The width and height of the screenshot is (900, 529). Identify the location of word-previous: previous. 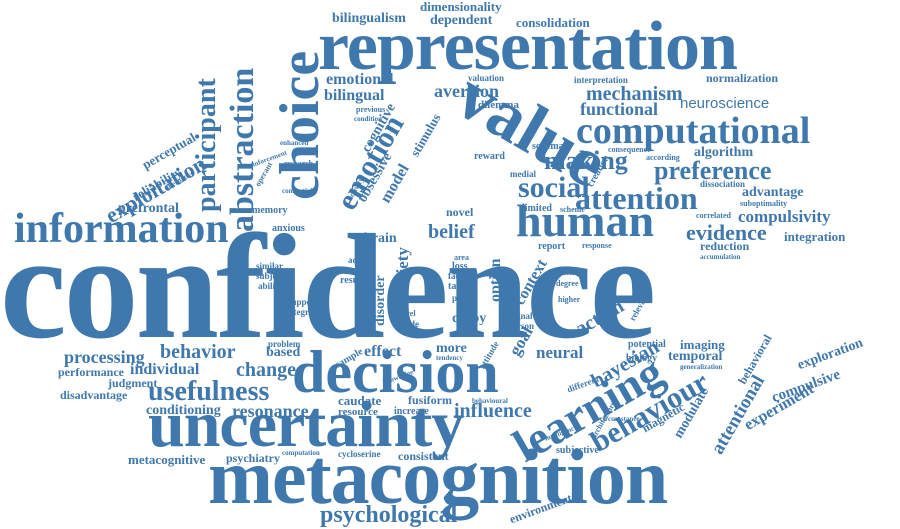
(371, 109).